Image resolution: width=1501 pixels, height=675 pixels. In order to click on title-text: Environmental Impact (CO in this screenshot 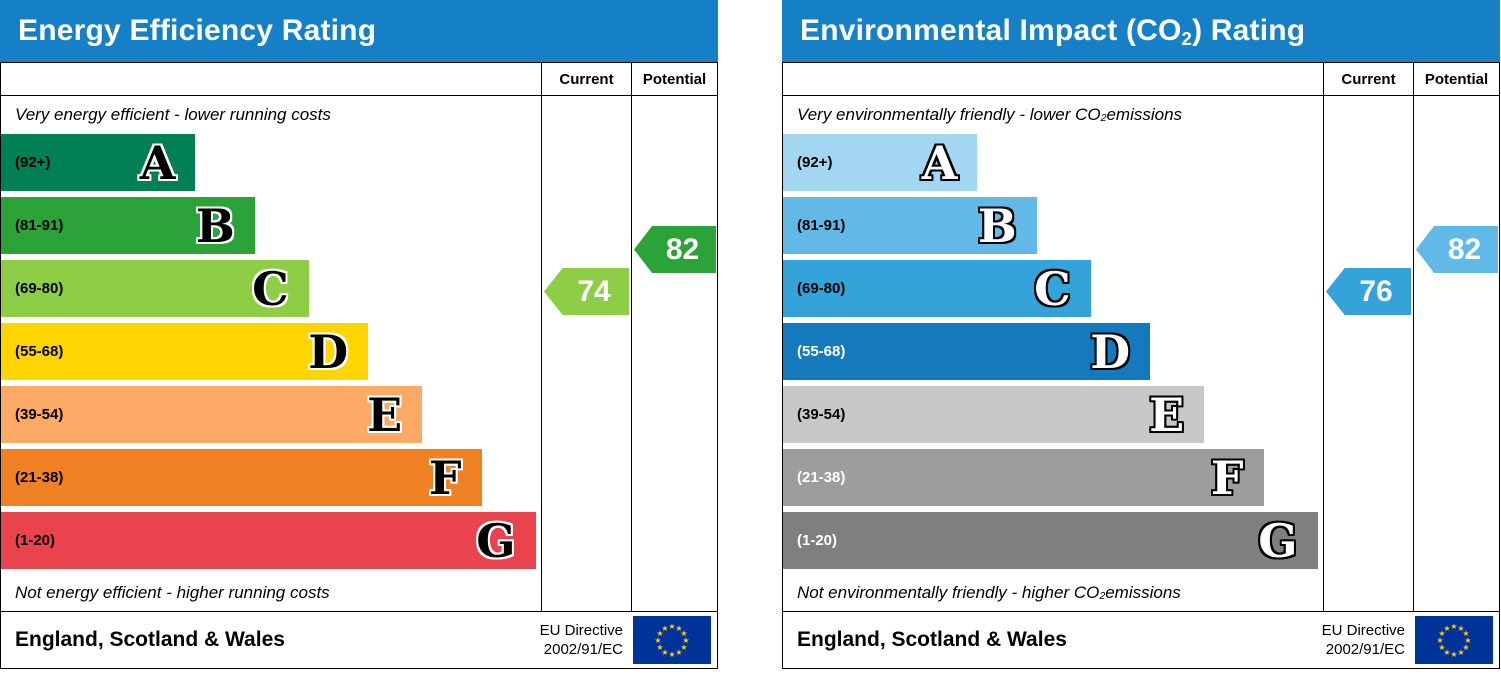, I will do `click(991, 30)`.